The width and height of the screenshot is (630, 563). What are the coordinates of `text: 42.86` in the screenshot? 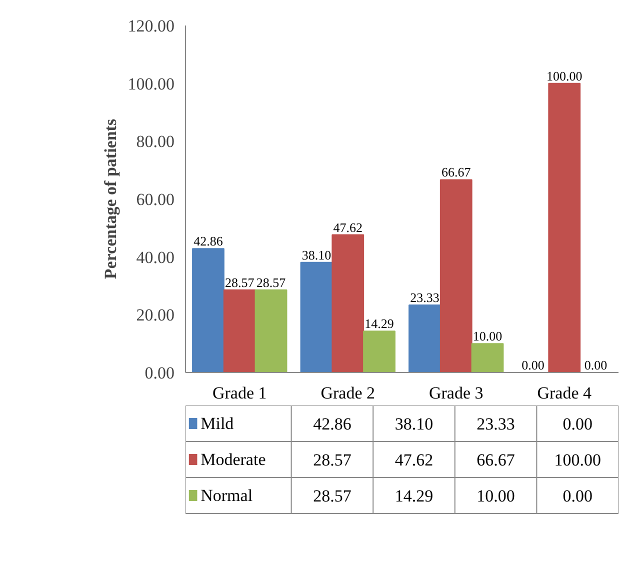 It's located at (332, 424).